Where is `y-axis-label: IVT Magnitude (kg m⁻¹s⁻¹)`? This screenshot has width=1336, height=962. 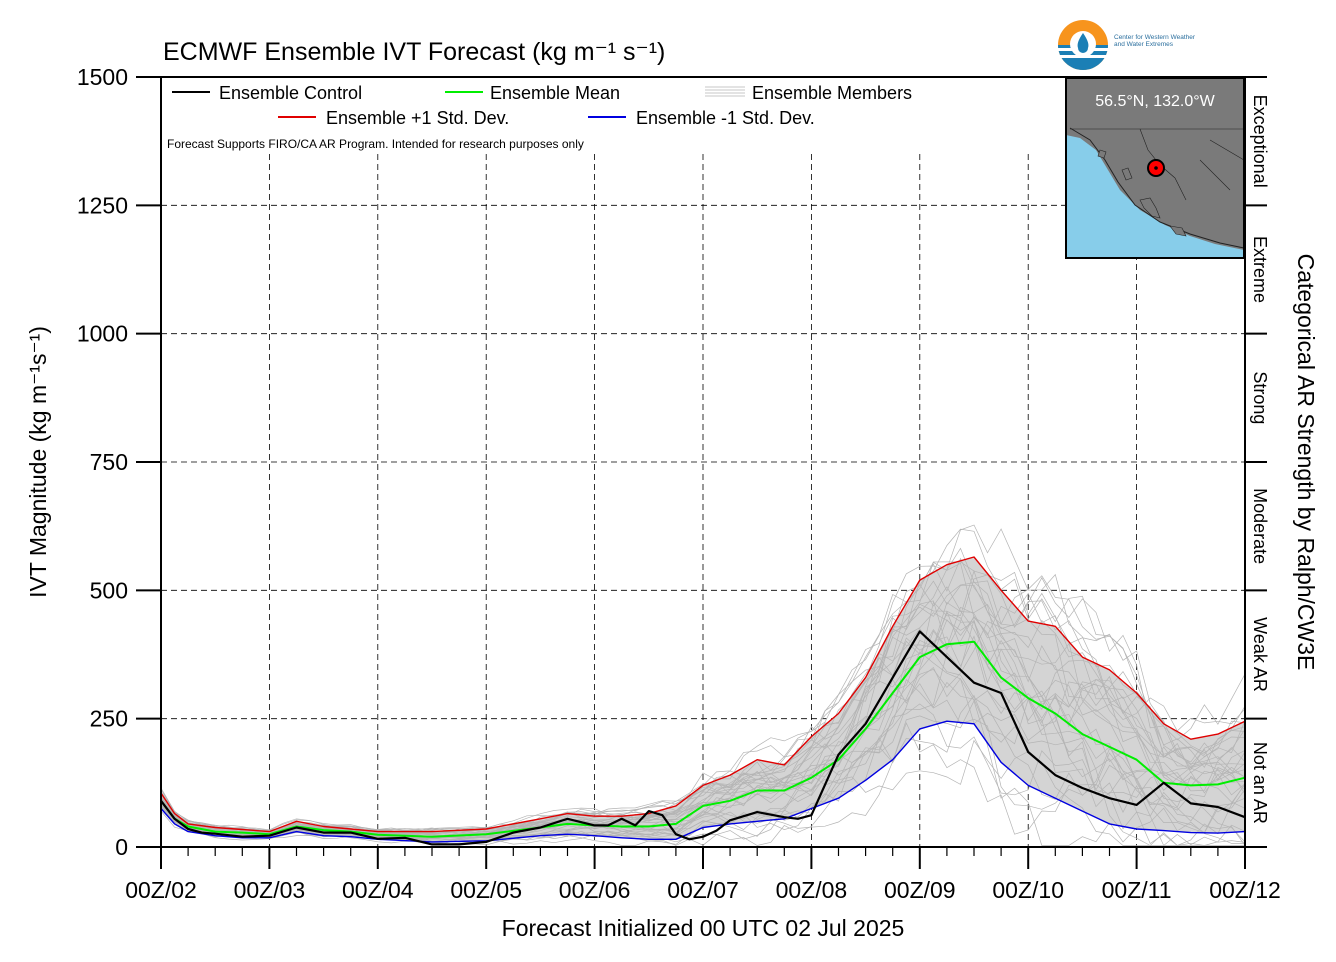 y-axis-label: IVT Magnitude (kg m⁻¹s⁻¹) is located at coordinates (38, 462).